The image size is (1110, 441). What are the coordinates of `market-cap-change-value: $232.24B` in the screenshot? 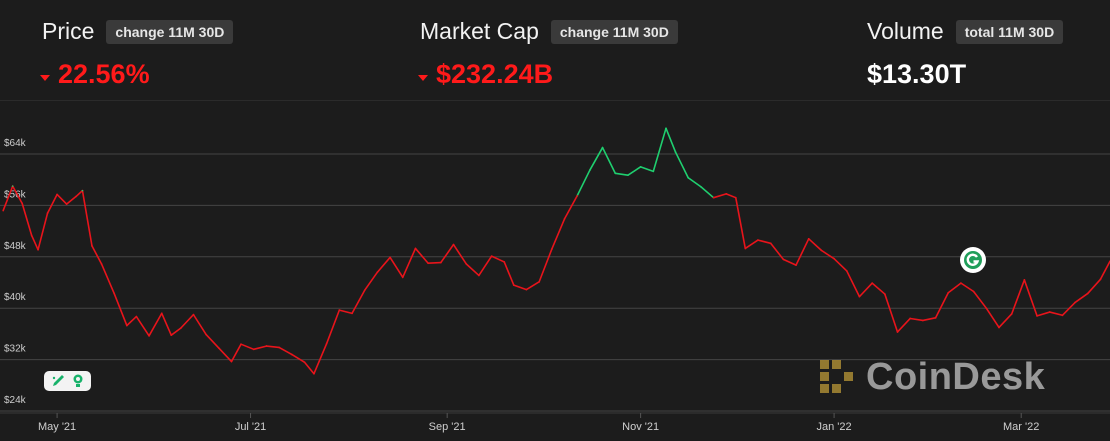 It's located at (495, 74).